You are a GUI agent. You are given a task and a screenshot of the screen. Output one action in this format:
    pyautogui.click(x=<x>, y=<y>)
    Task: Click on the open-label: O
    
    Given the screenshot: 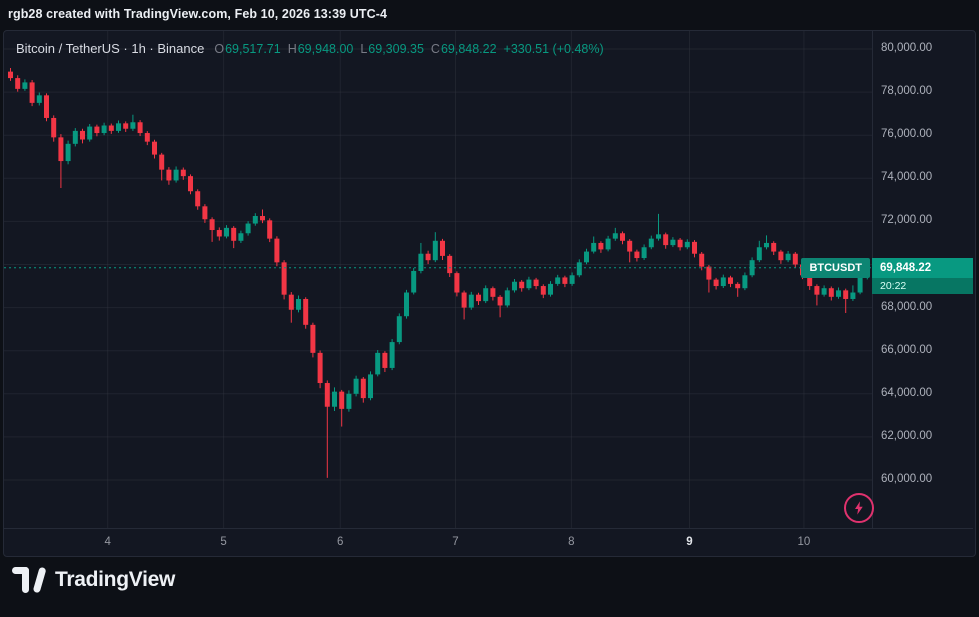 What is the action you would take?
    pyautogui.click(x=219, y=49)
    